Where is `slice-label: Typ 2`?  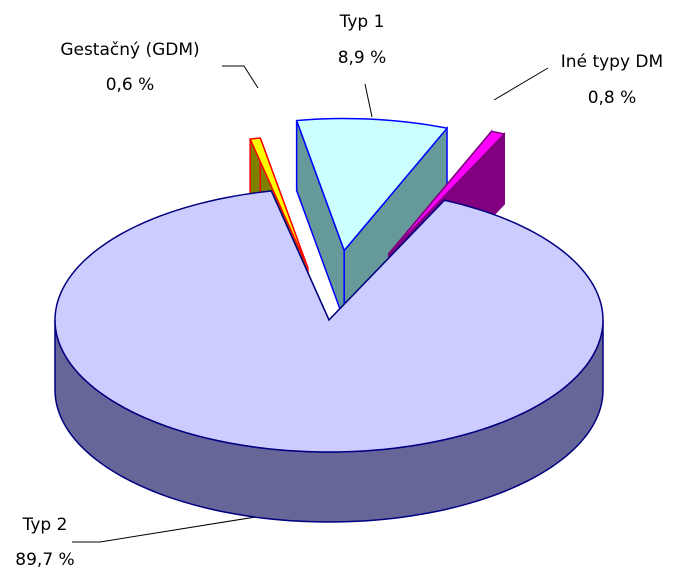
slice-label: Typ 2 is located at coordinates (45, 525).